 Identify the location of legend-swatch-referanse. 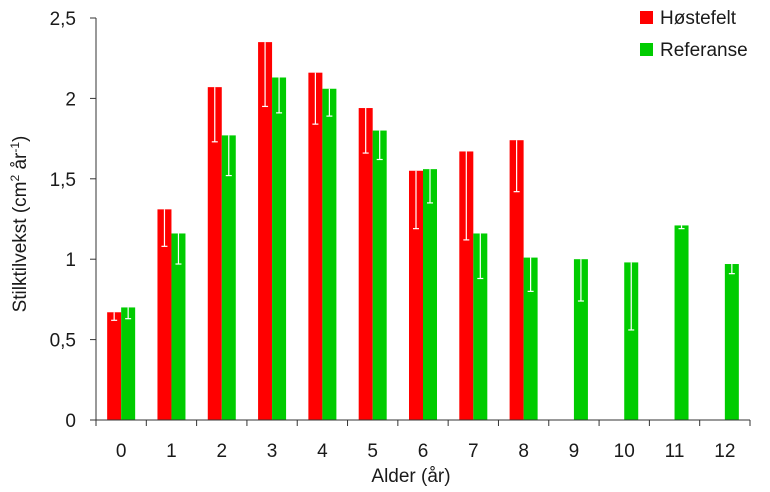
(646, 49).